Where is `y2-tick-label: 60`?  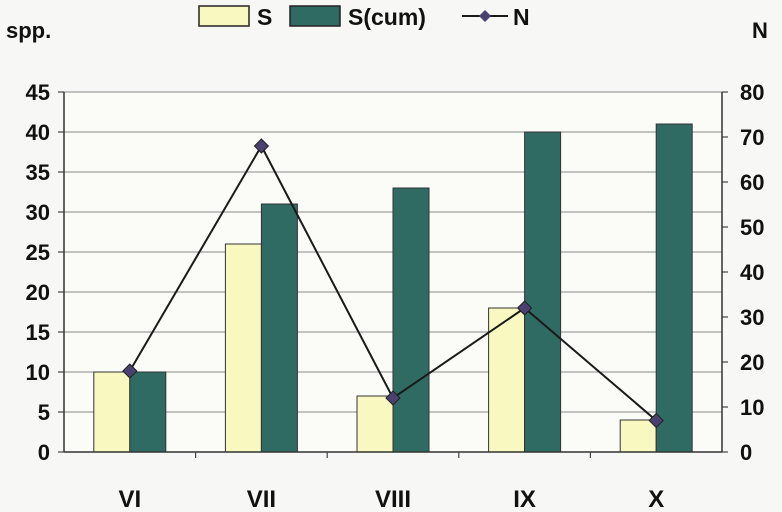 y2-tick-label: 60 is located at coordinates (752, 182).